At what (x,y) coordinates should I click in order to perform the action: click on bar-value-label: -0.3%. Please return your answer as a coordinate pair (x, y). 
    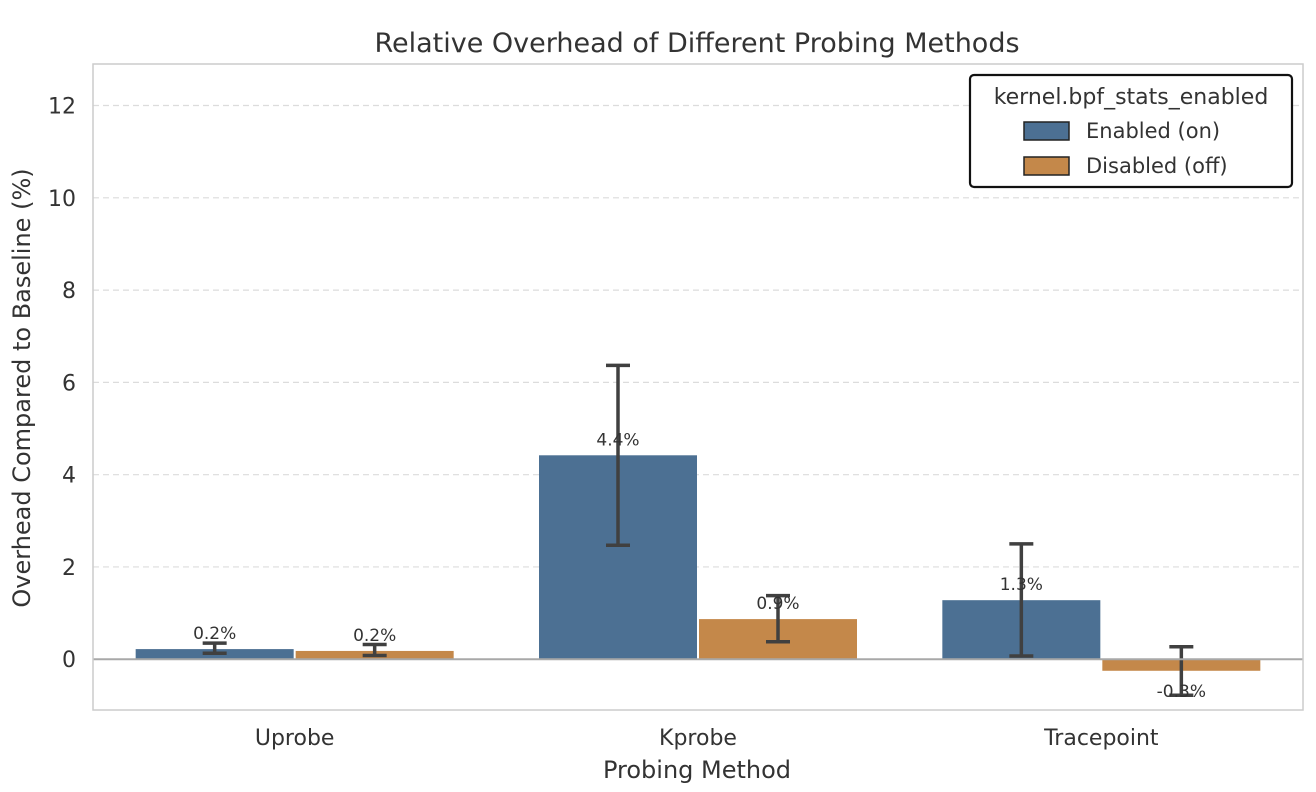
    Looking at the image, I should click on (1181, 692).